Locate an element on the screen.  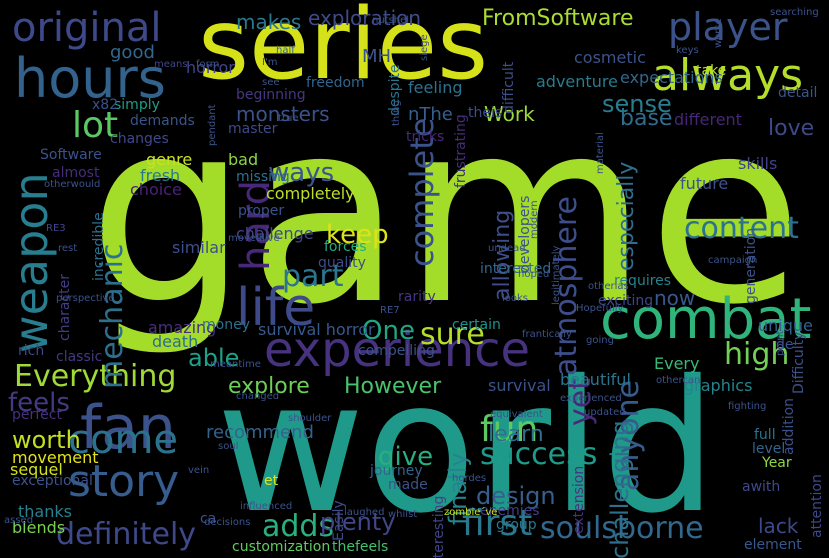
word: different is located at coordinates (708, 119).